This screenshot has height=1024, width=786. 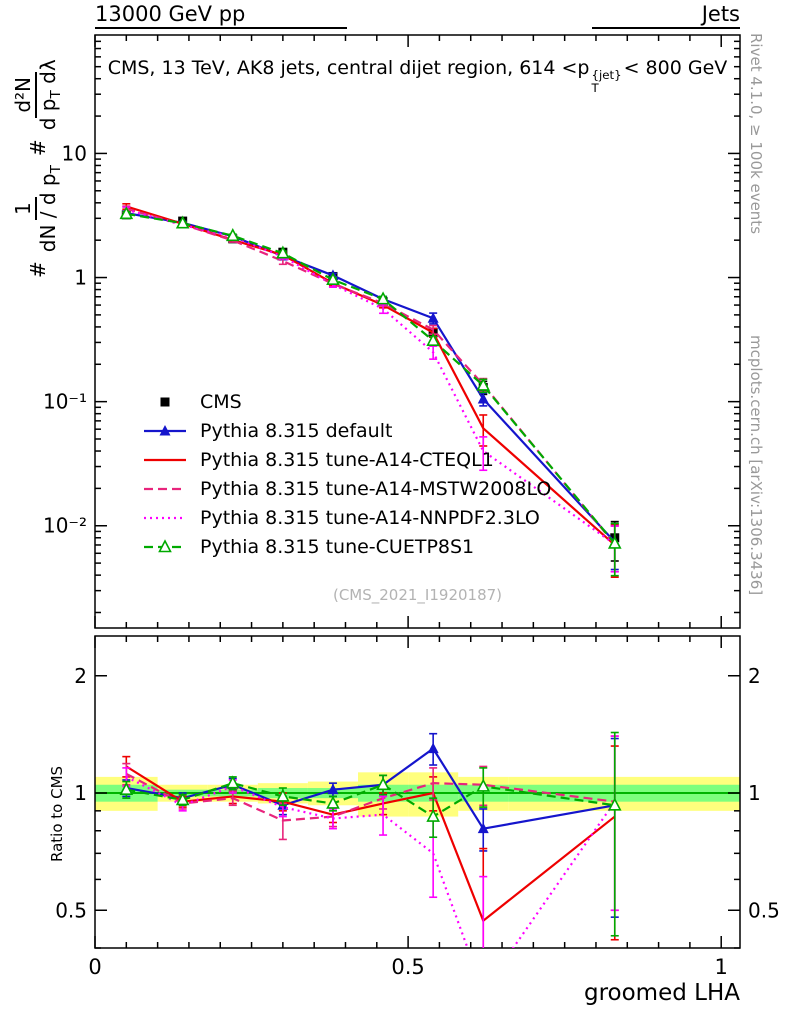 I want to click on legend-label: Pythia 8.315 tune-A14-NNPDF2.3LO, so click(x=370, y=517).